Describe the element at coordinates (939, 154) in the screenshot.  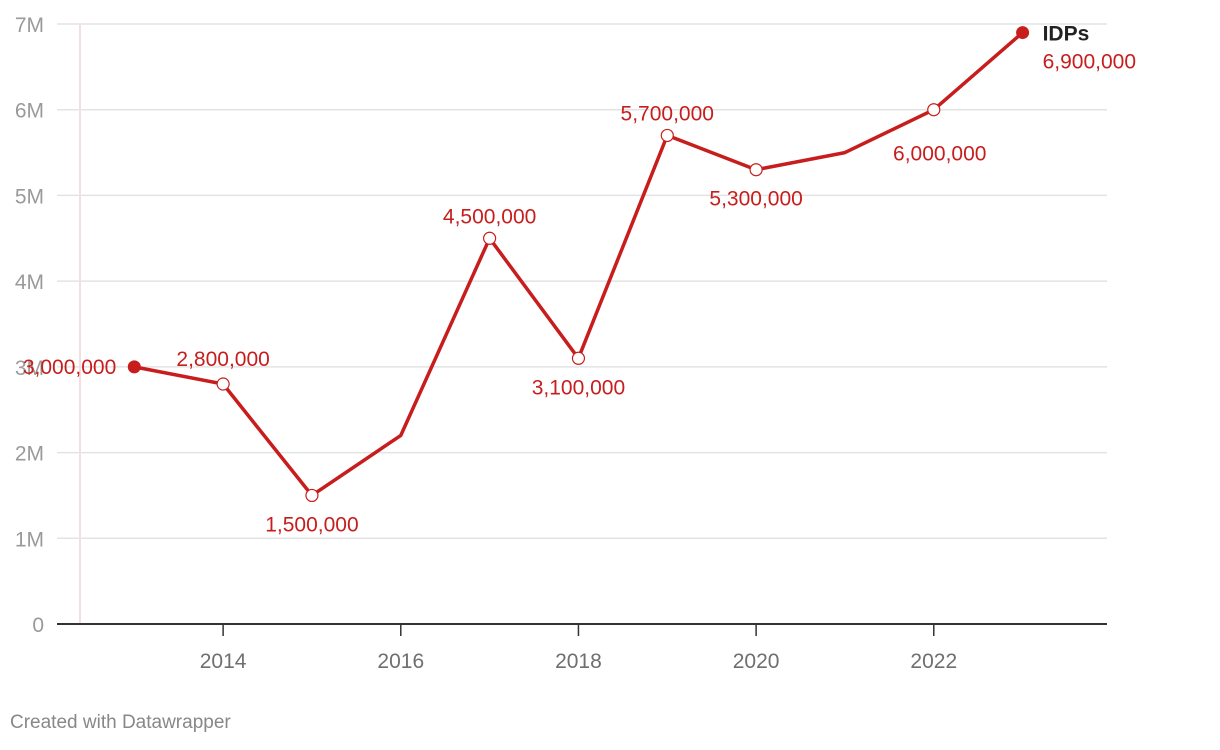
I see `data-label: 6,000,000` at that location.